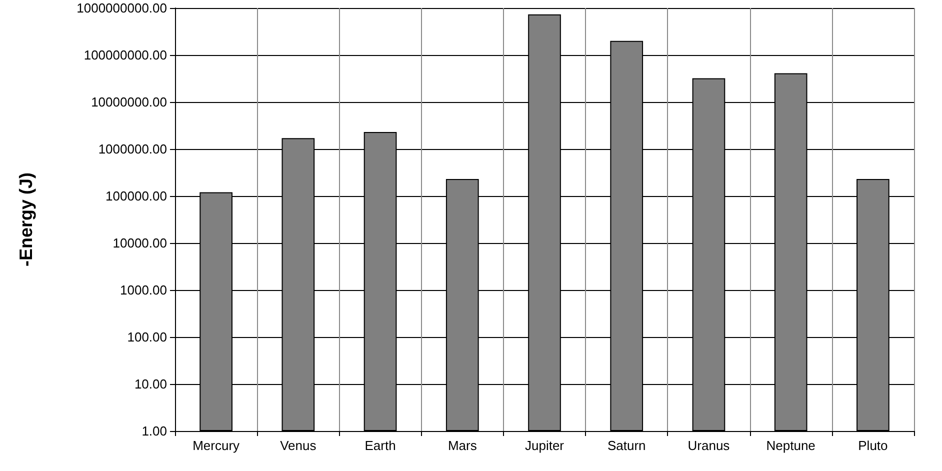 The image size is (942, 471). What do you see at coordinates (791, 445) in the screenshot?
I see `x-tick-label: Neptune` at bounding box center [791, 445].